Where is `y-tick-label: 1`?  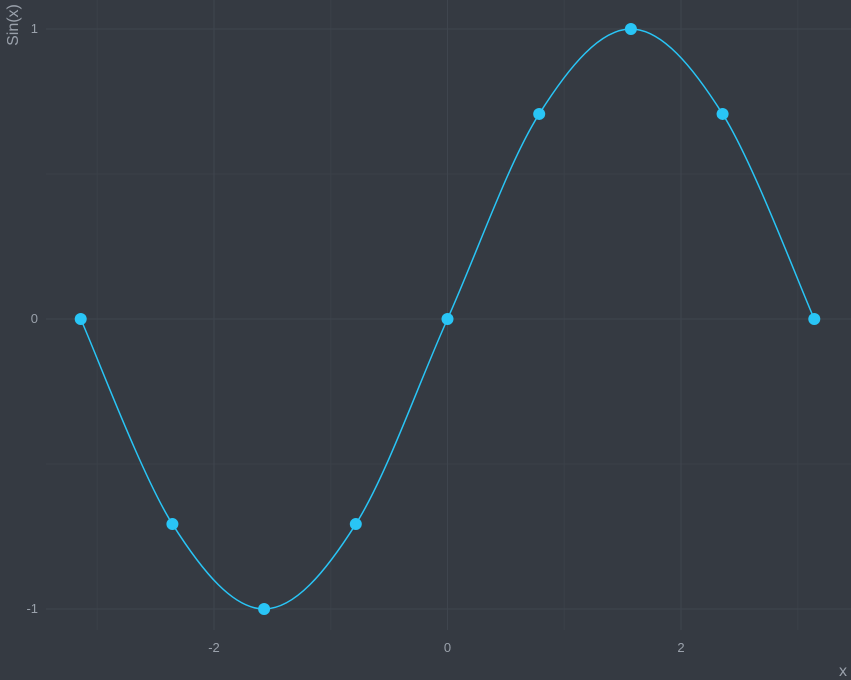 y-tick-label: 1 is located at coordinates (34, 28).